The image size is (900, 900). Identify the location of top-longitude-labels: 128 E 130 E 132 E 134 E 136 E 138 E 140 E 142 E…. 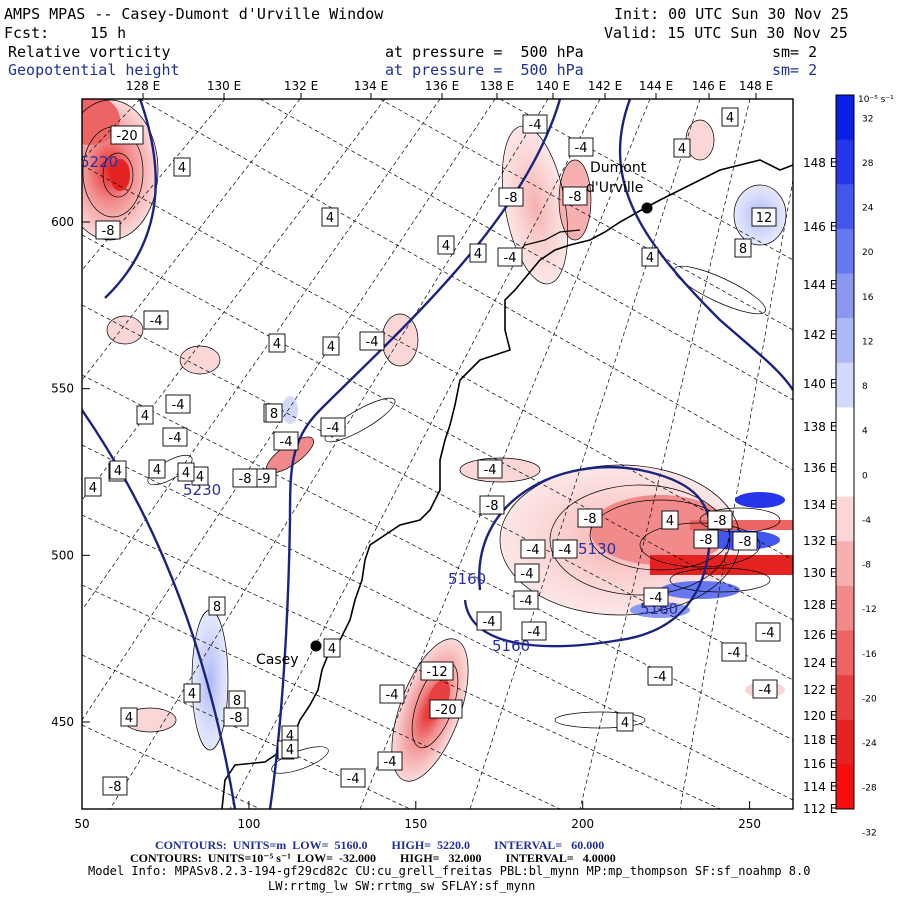
(449, 89).